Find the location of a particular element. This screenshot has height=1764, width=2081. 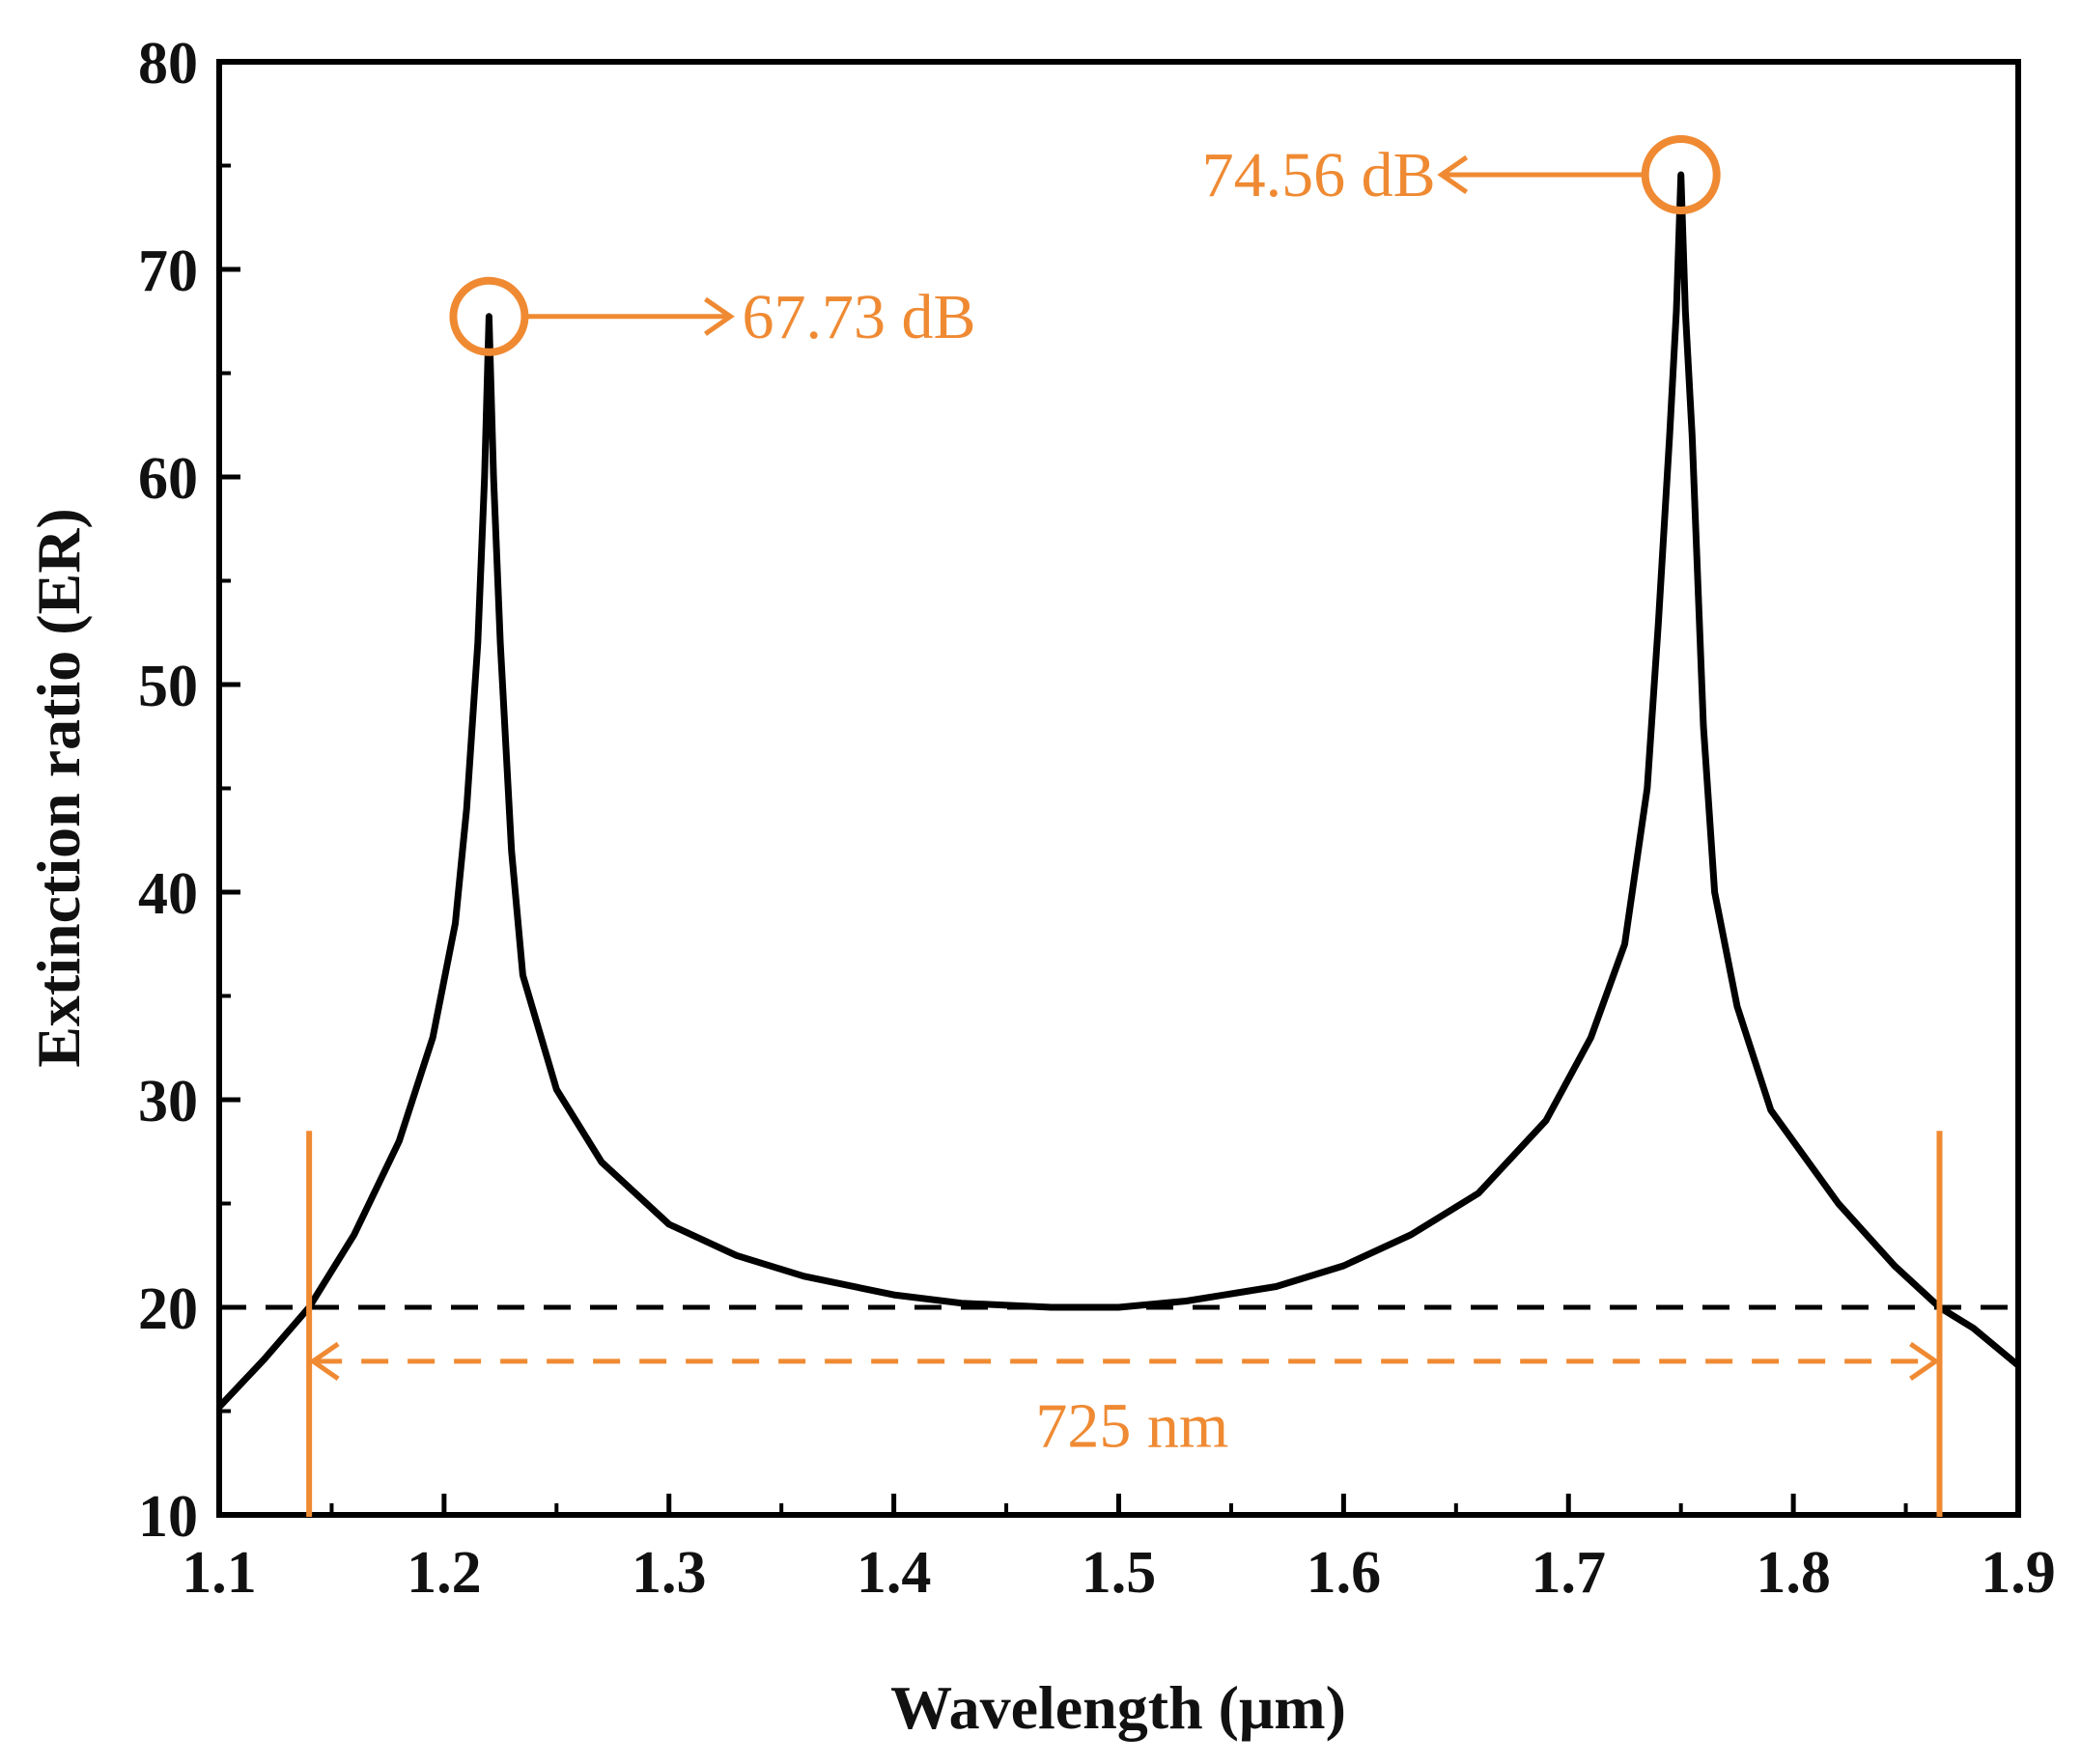

bandwidth-arrowhead-left is located at coordinates (324, 1361).